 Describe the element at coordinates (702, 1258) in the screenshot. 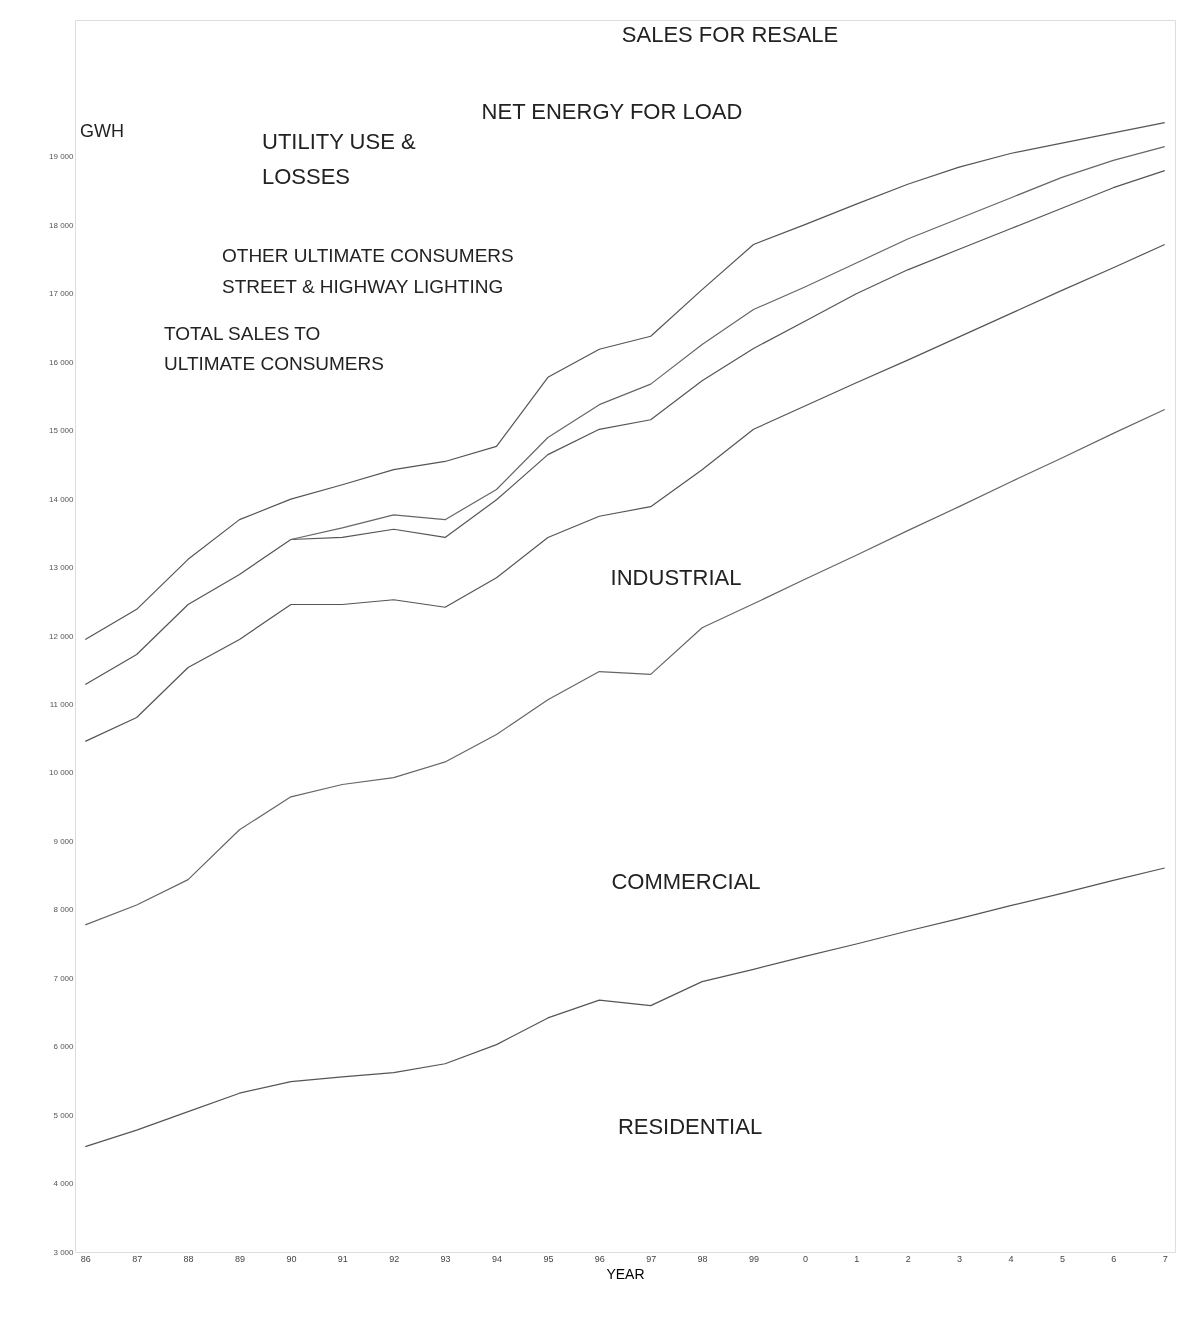

I see `x-tick-label: 98` at that location.